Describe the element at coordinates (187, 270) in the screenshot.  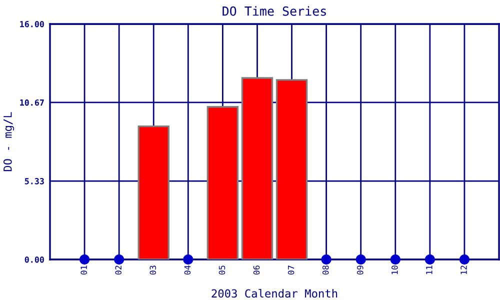
I see `x-tick-label: 04` at that location.